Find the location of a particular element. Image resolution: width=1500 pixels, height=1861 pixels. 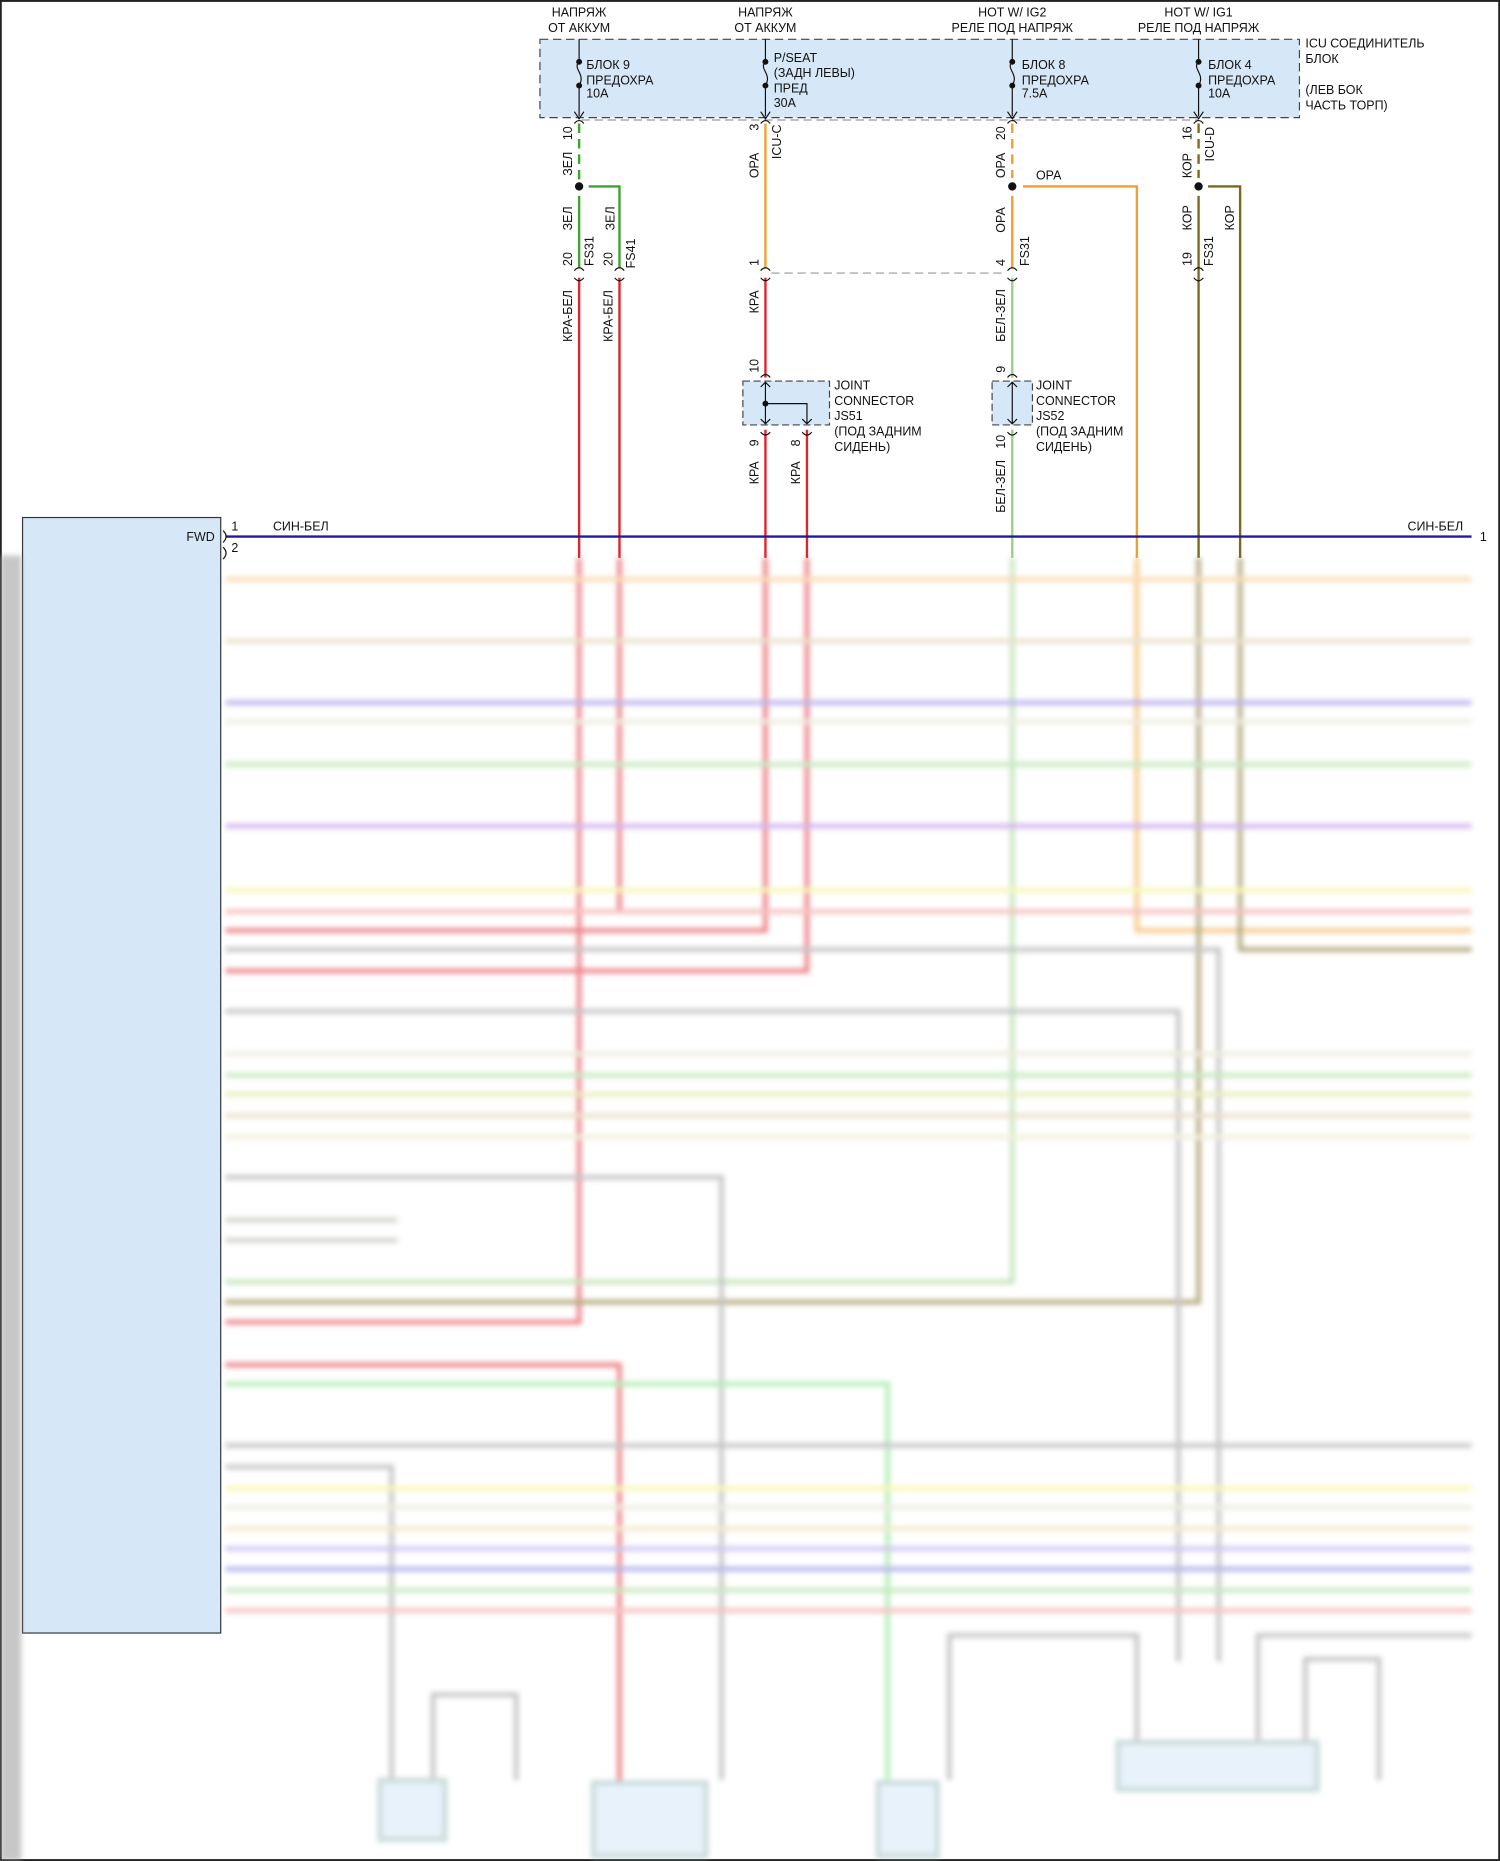

js52-label-2: CONNECTOR is located at coordinates (1076, 401).